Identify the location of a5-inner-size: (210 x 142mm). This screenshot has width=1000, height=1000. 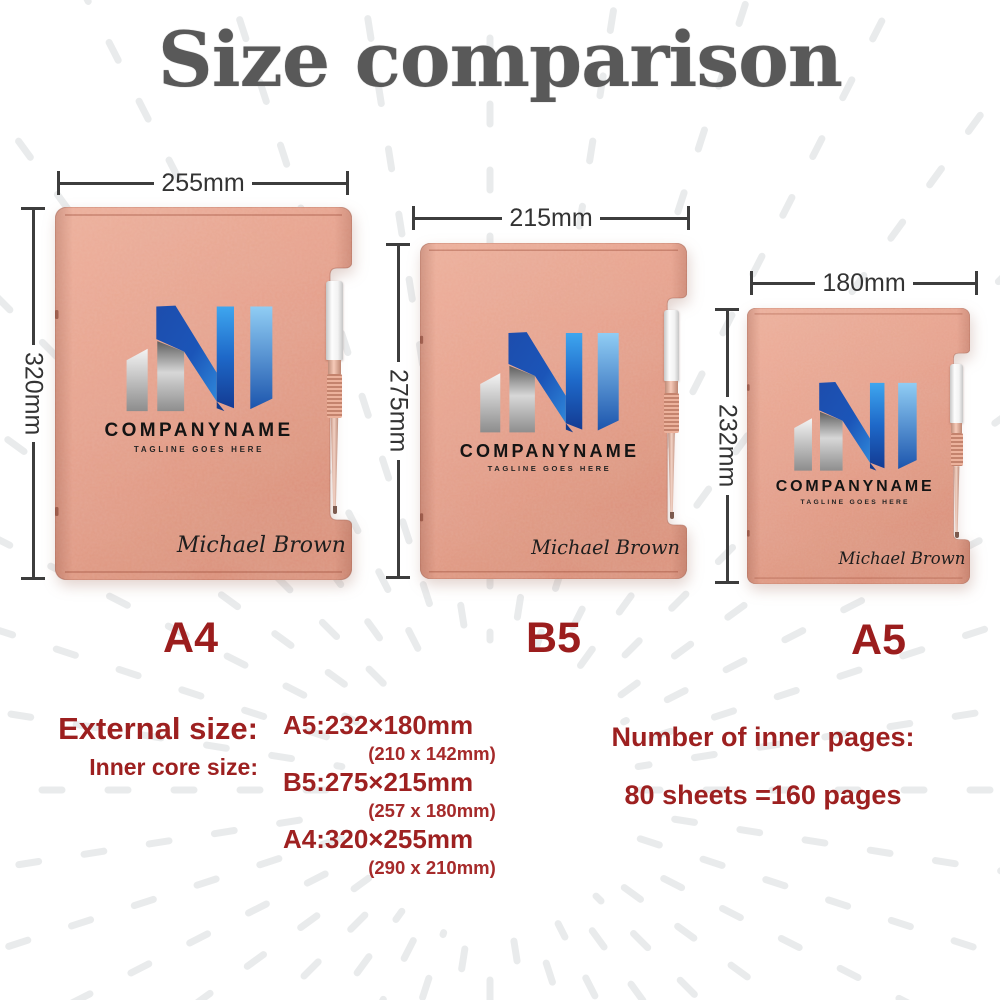
(432, 753).